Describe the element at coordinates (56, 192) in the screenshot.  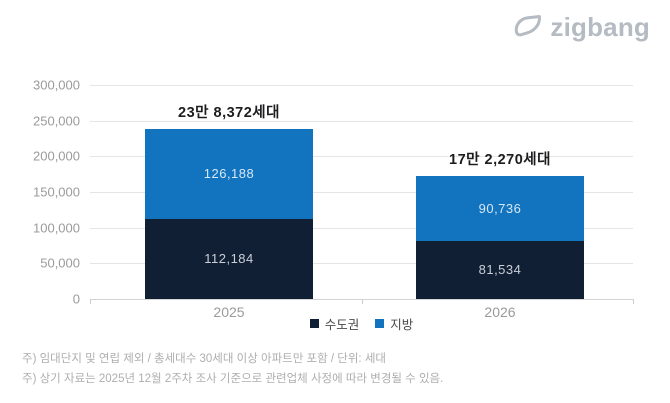
I see `y-tick-label: 150,000` at that location.